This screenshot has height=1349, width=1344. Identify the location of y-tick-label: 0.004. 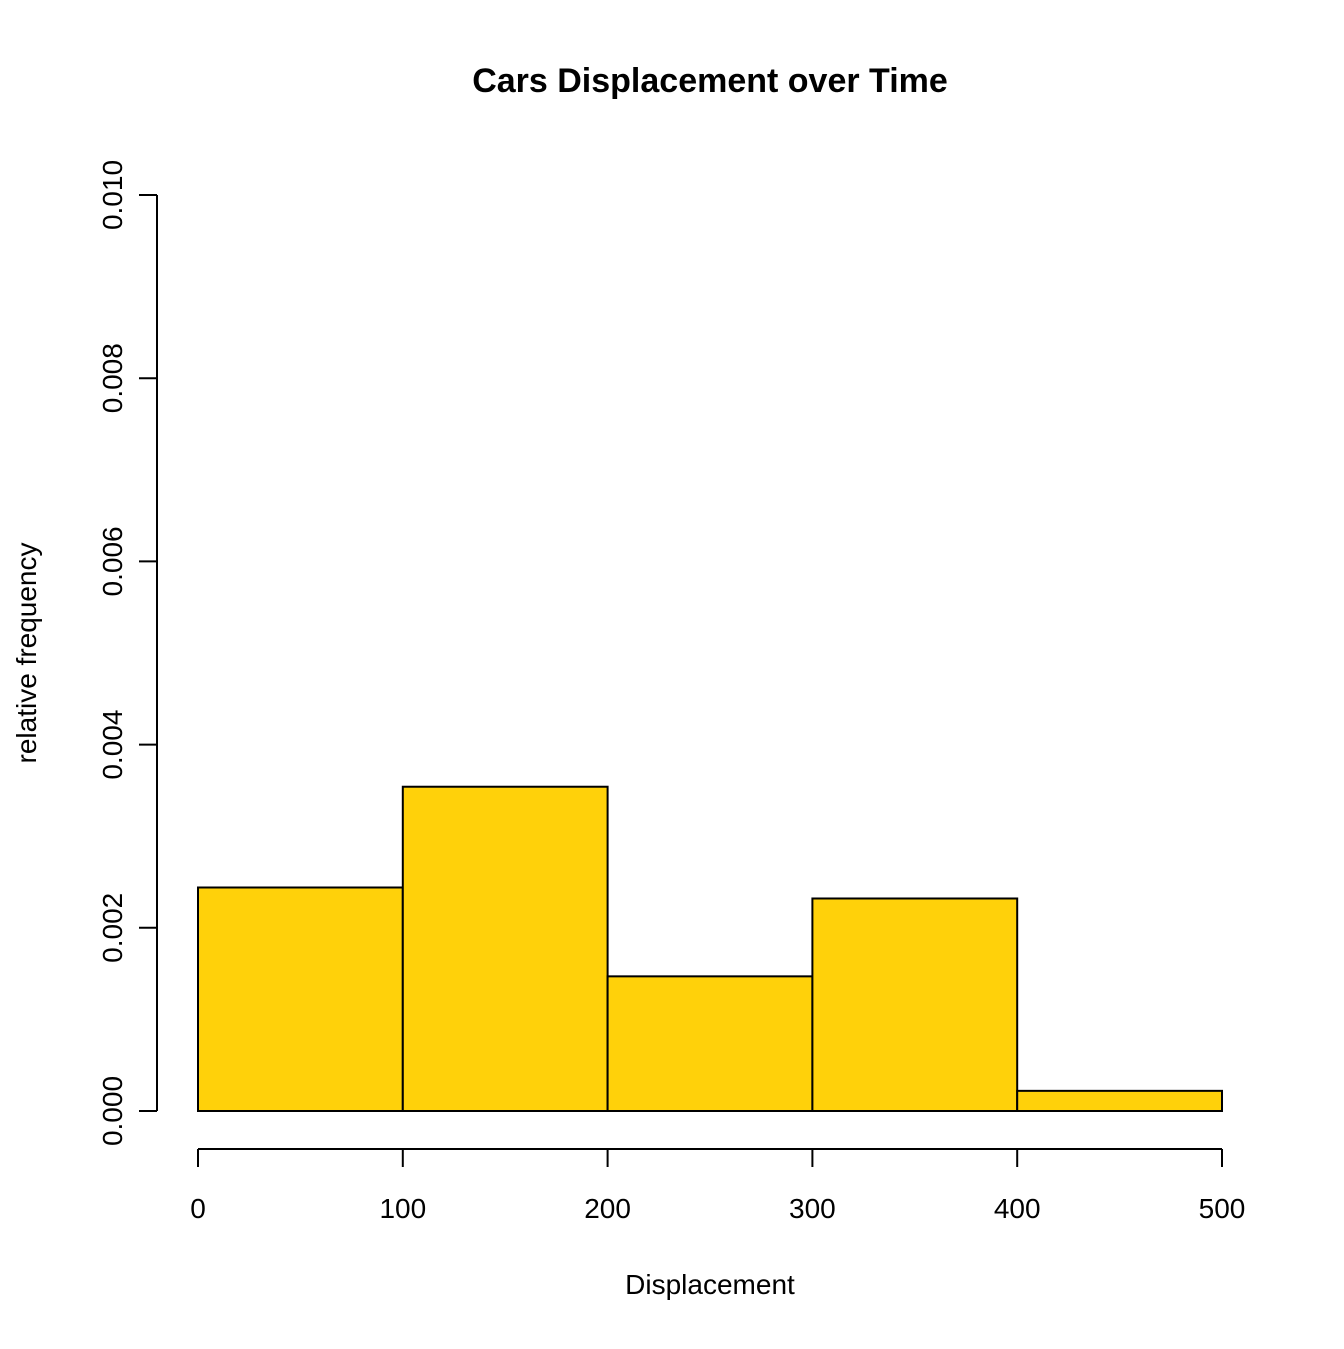
(112, 745).